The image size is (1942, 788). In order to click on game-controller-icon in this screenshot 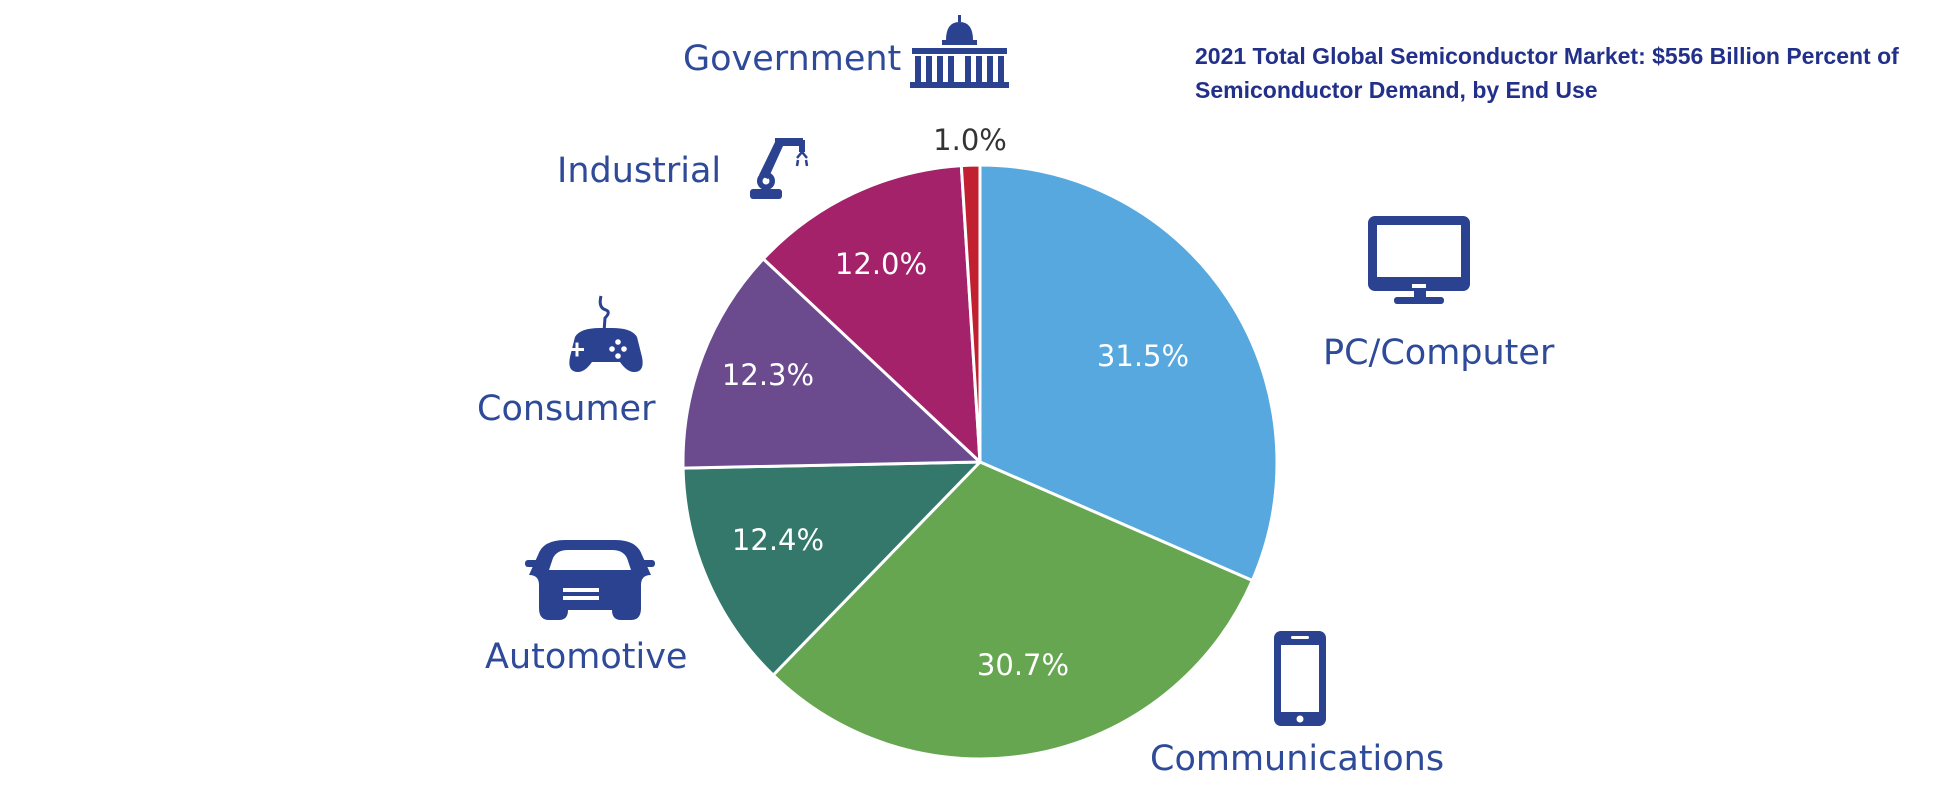, I will do `click(606, 333)`.